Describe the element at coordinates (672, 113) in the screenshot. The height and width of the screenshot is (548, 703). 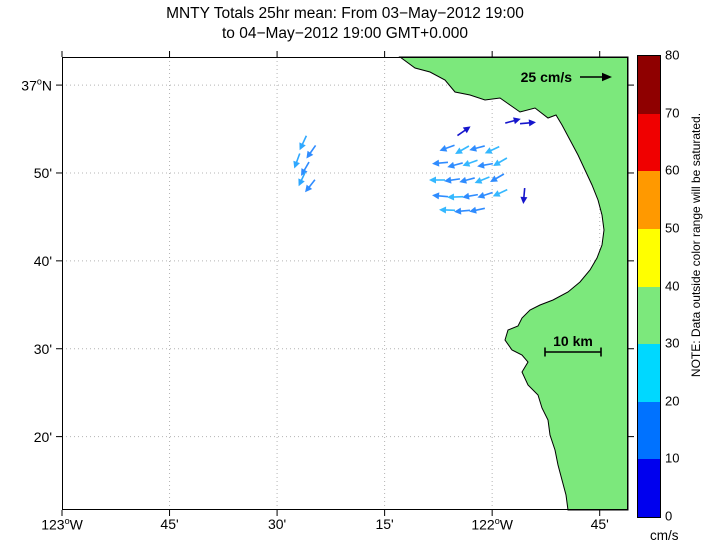
I see `colorbar-tick-label: 70` at that location.